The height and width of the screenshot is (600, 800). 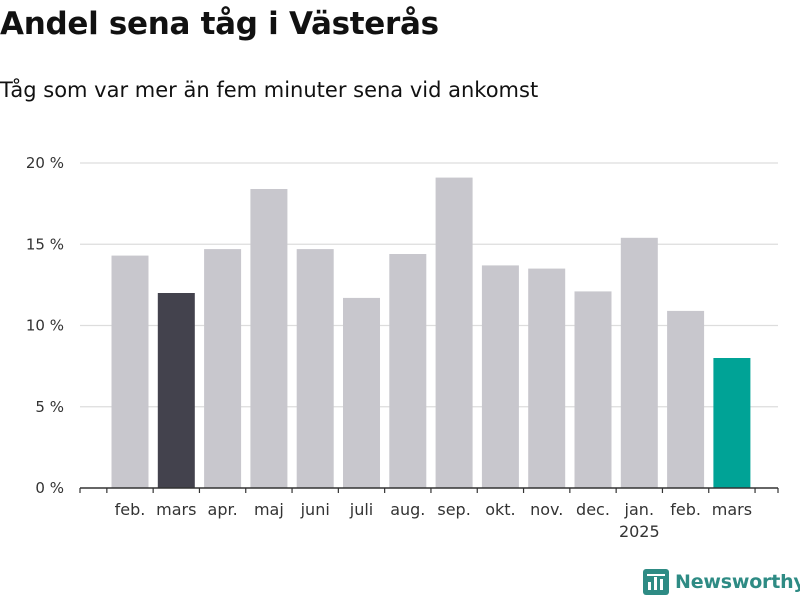 What do you see at coordinates (737, 582) in the screenshot?
I see `brand-name: Newsworthy` at bounding box center [737, 582].